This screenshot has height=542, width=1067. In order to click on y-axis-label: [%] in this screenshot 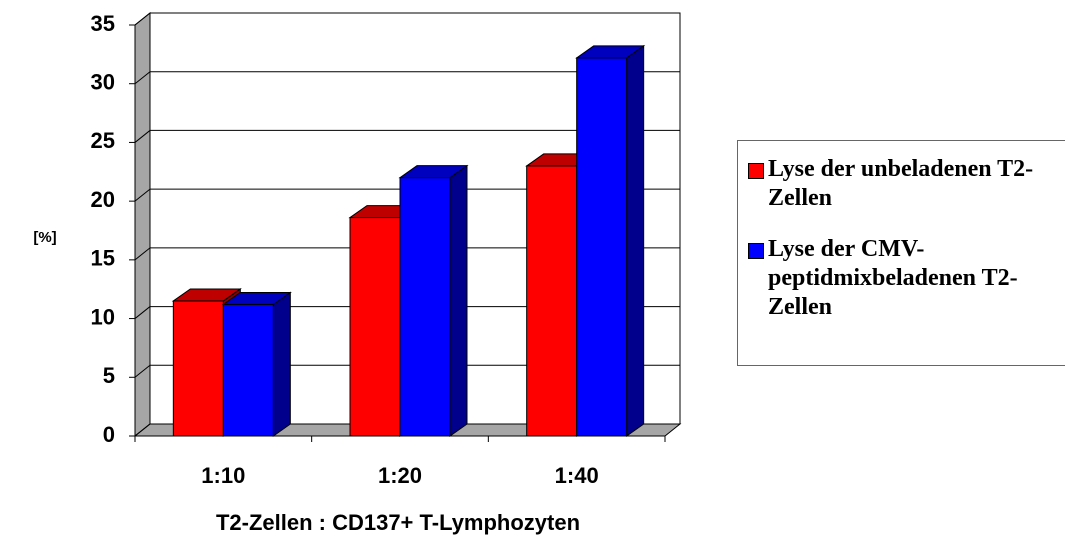, I will do `click(44, 237)`.